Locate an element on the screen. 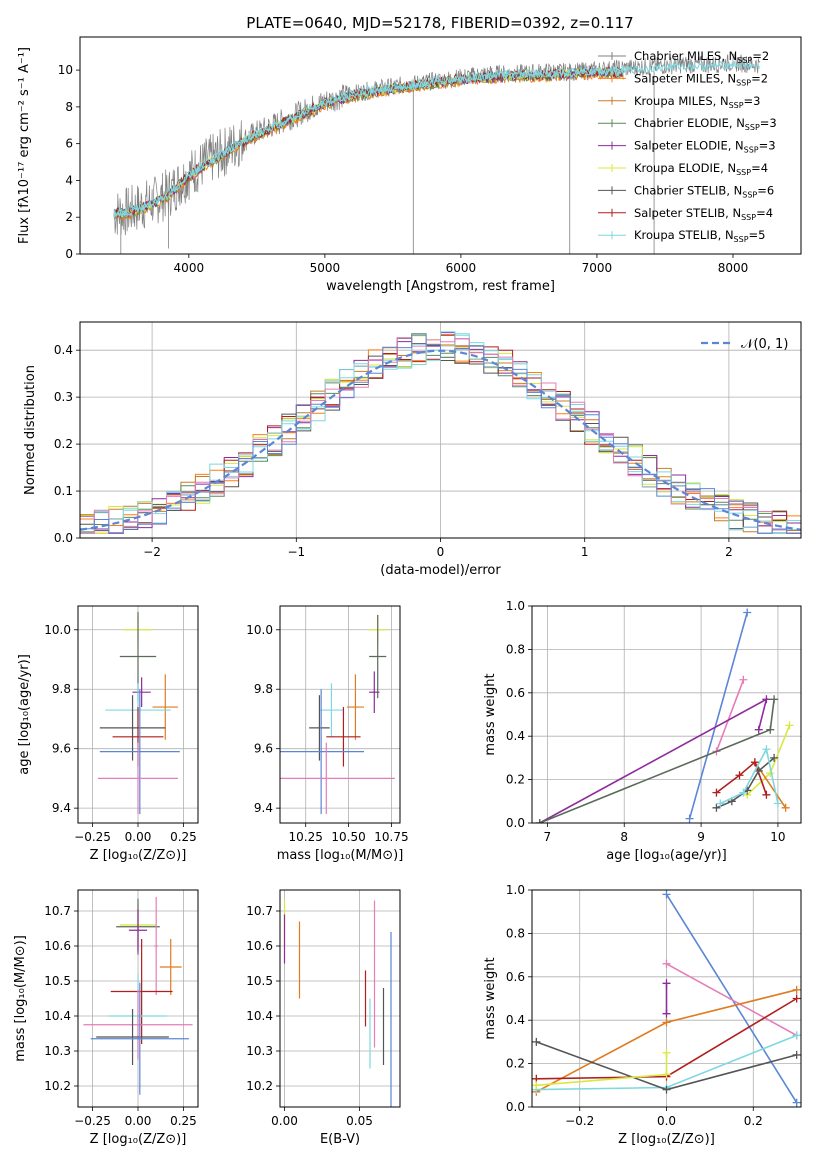  x-tick-label: 10.75 is located at coordinates (391, 837).